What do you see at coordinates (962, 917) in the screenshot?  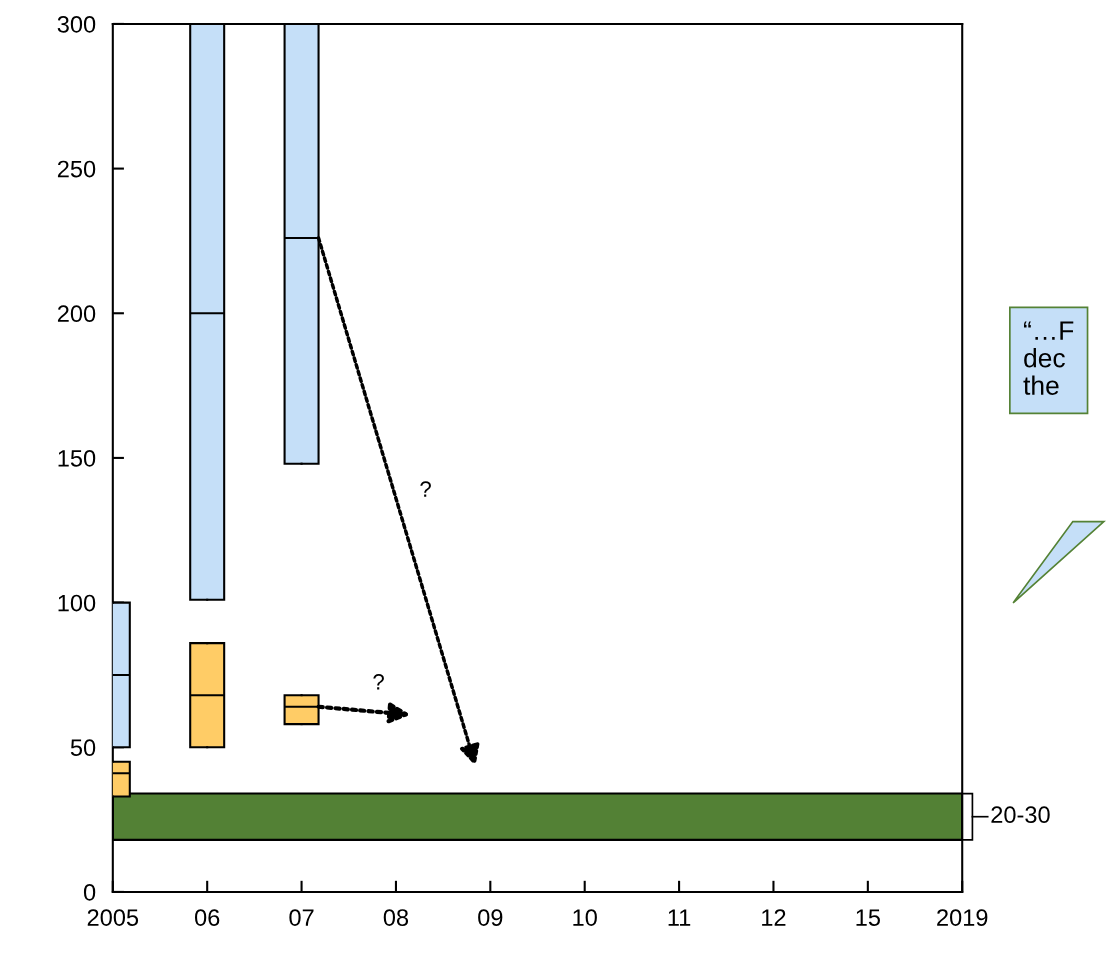 I see `x-tick-label: 2019` at bounding box center [962, 917].